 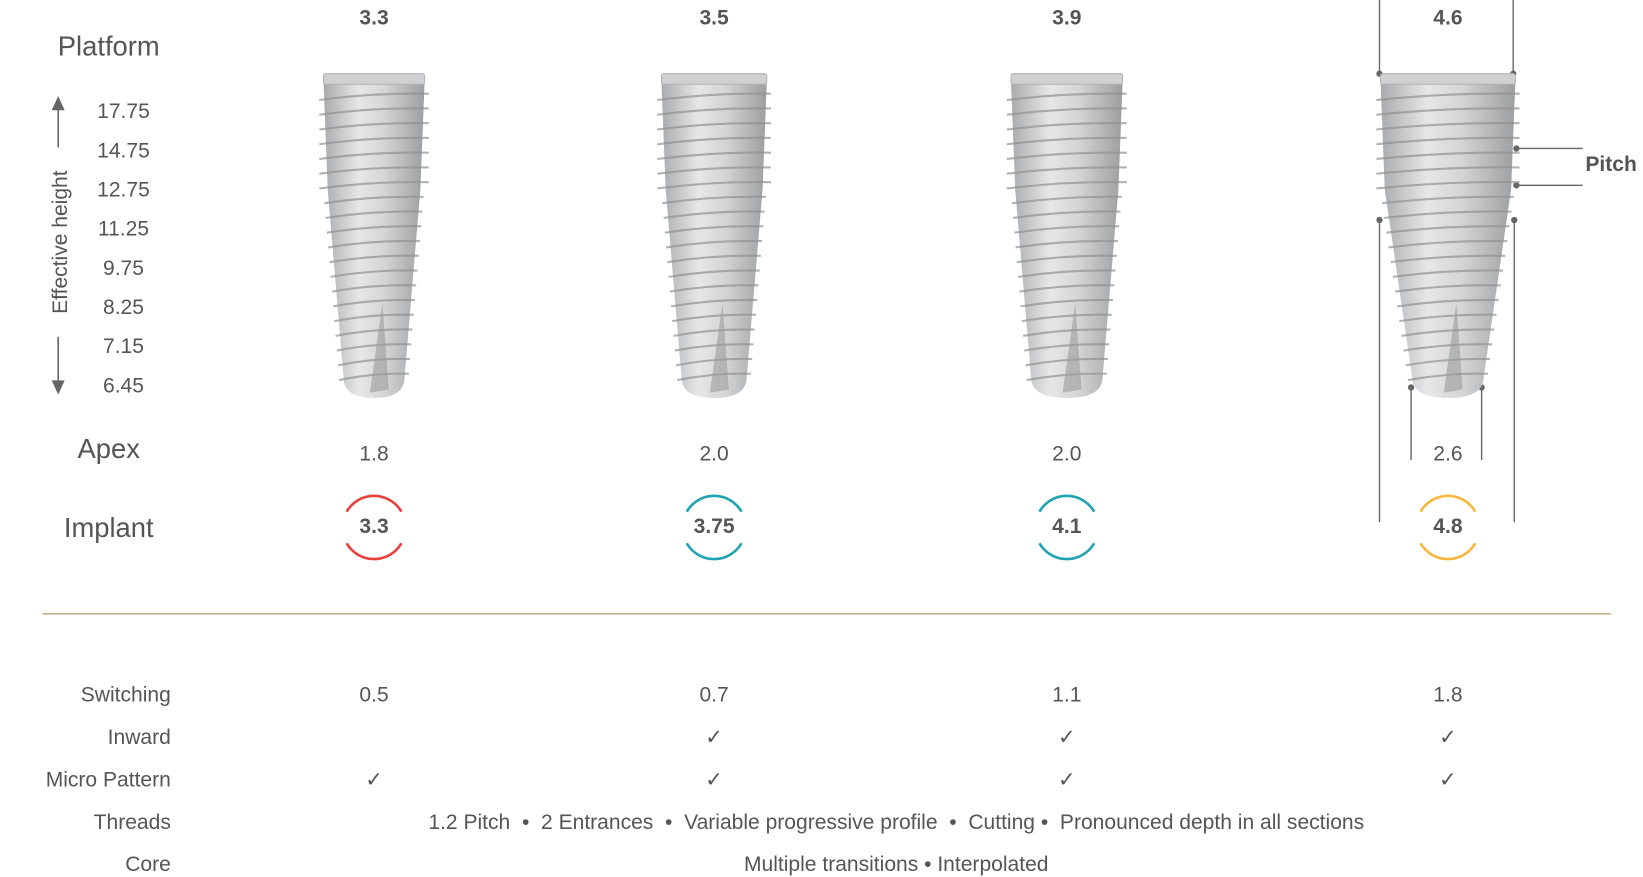 I want to click on platform-value: 3.5, so click(x=714, y=18).